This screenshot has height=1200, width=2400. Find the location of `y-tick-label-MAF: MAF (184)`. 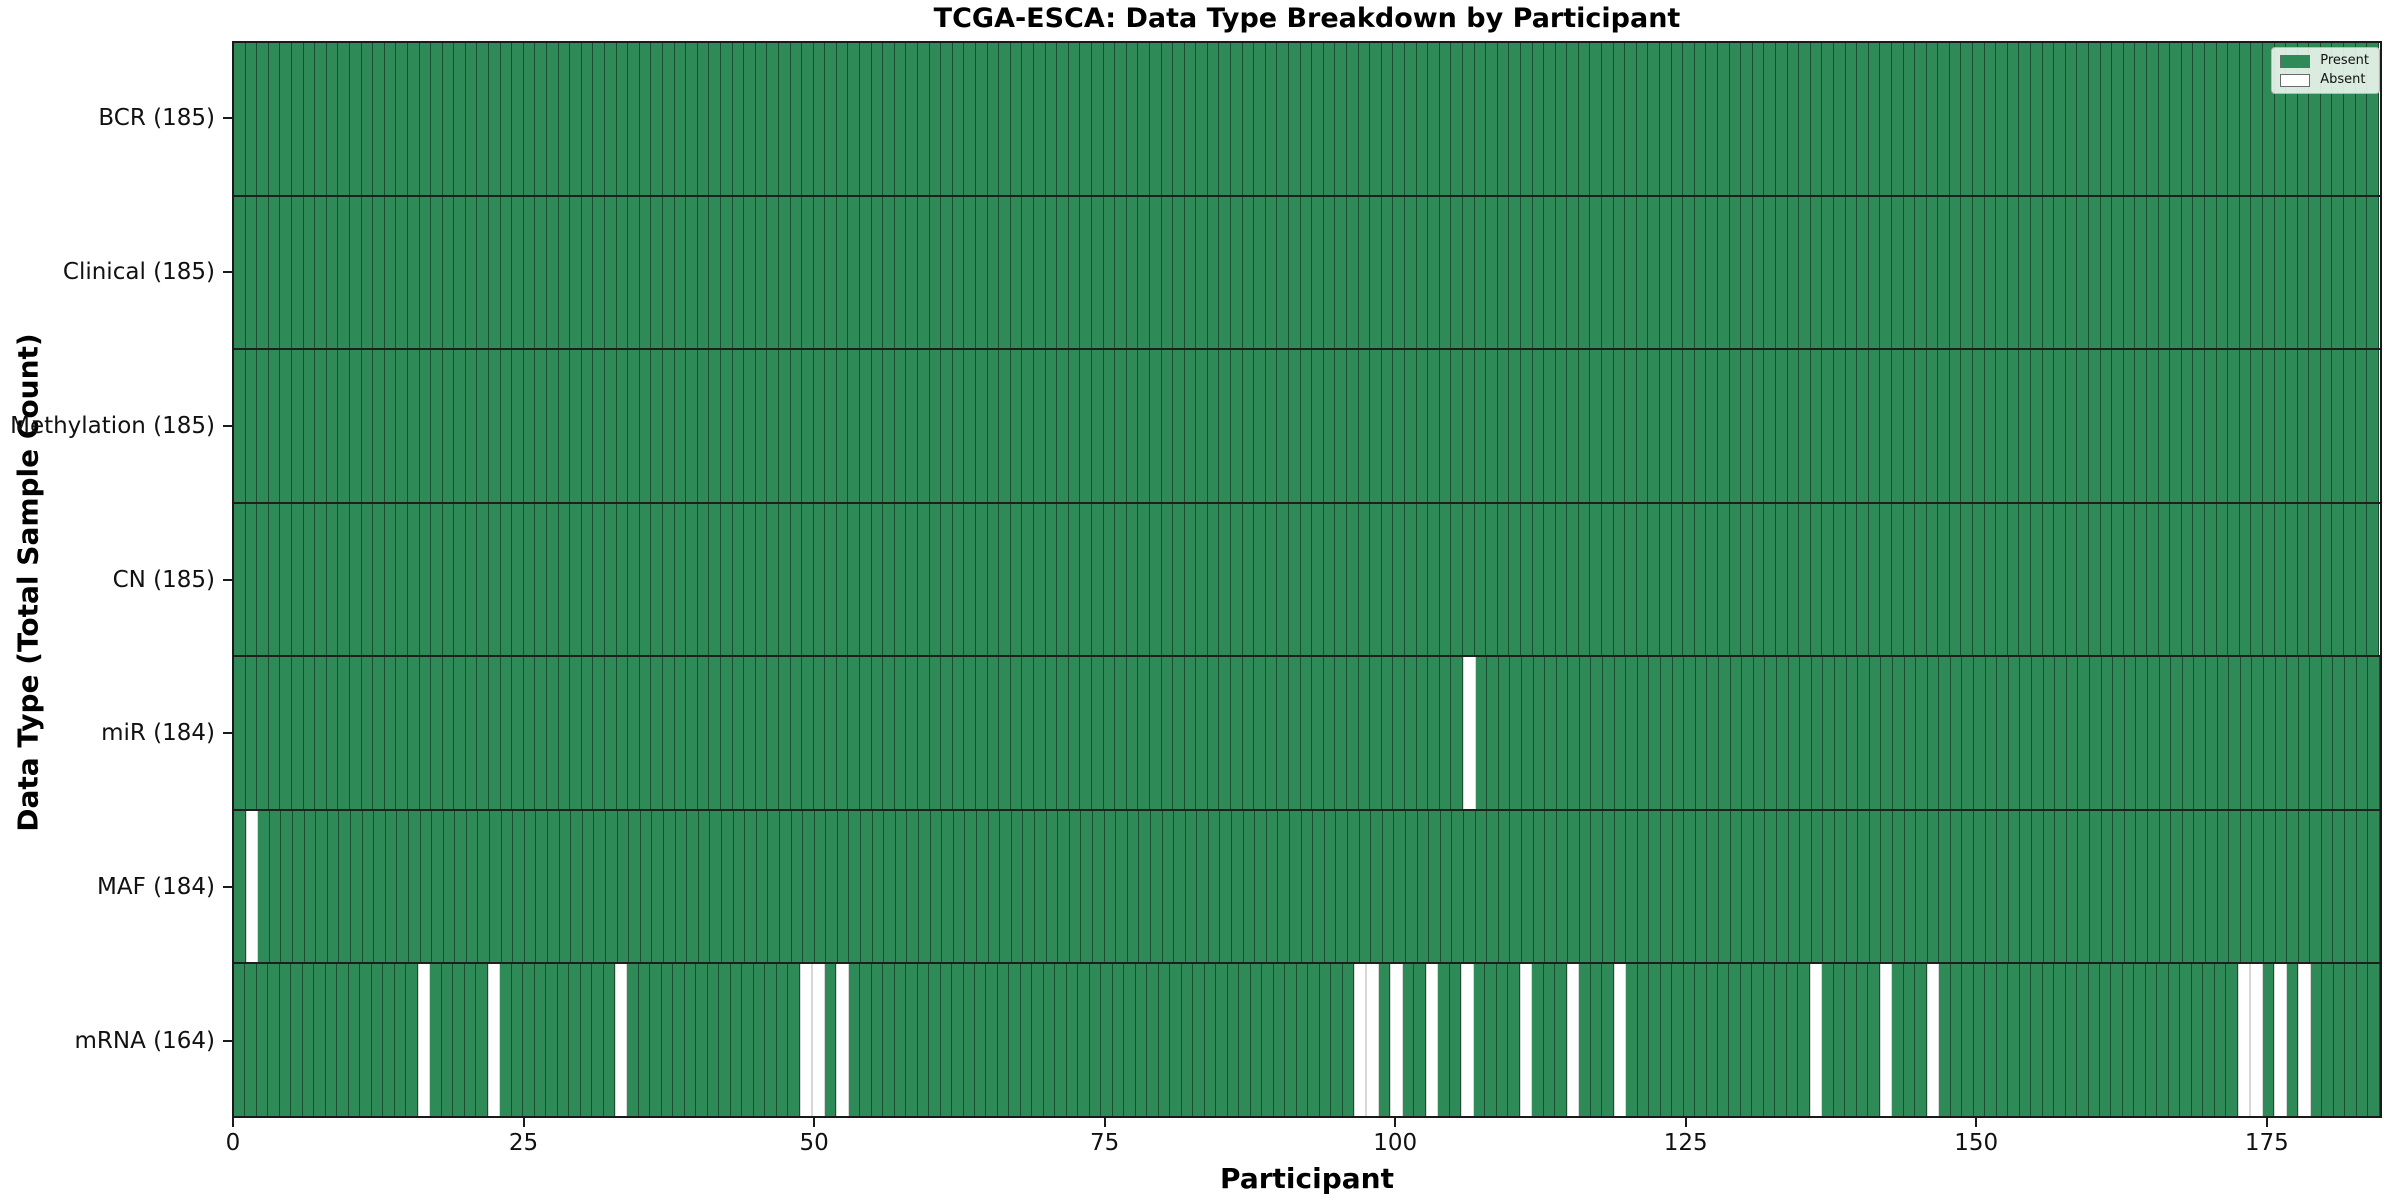

y-tick-label-MAF: MAF (184) is located at coordinates (156, 887).